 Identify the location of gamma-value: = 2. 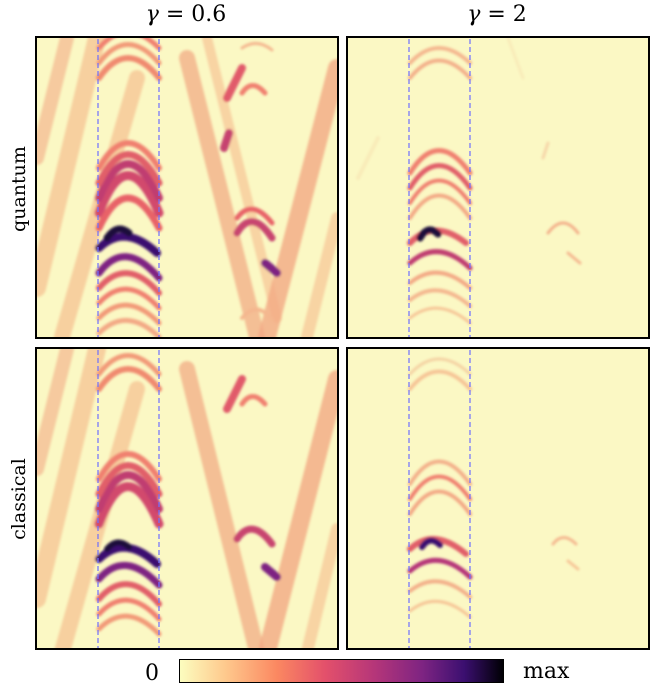
(507, 14).